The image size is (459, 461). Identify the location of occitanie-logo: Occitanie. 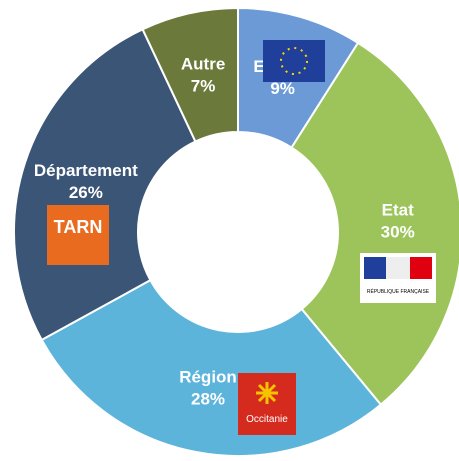
(267, 404).